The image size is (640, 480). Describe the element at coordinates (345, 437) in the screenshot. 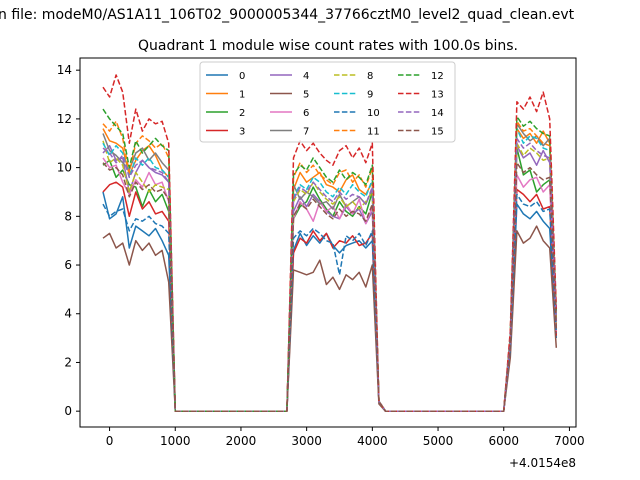

I see `x-axis: 0 1000 2000 3000 4000 5000 6000 7000` at that location.